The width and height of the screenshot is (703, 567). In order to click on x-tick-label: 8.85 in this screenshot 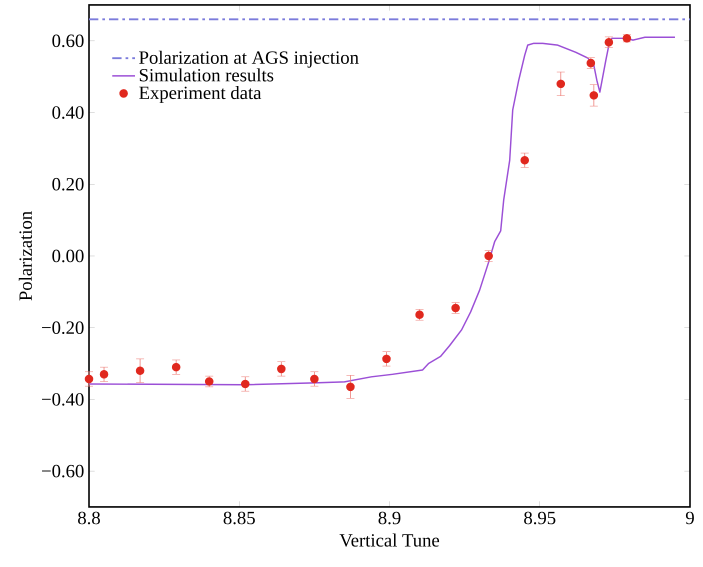, I will do `click(239, 518)`.